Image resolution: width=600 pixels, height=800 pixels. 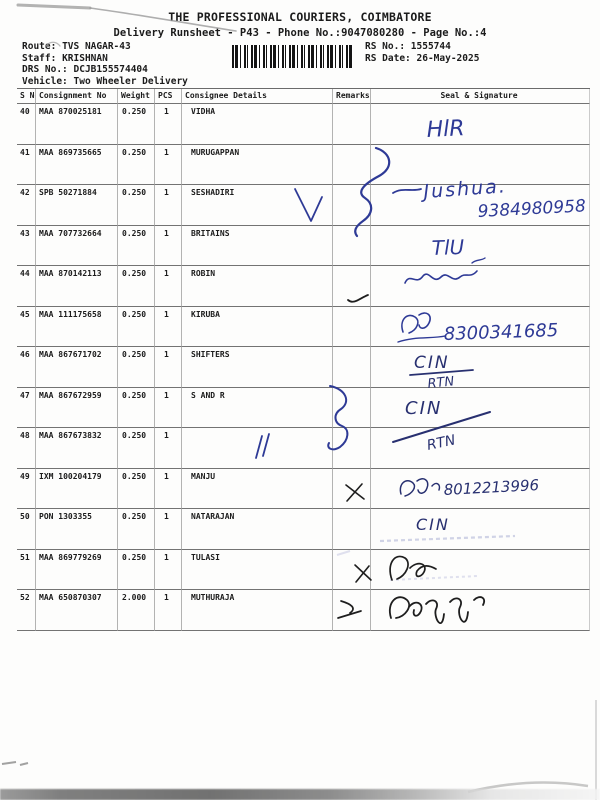 What do you see at coordinates (26, 569) in the screenshot?
I see `cell-sno: 51` at bounding box center [26, 569].